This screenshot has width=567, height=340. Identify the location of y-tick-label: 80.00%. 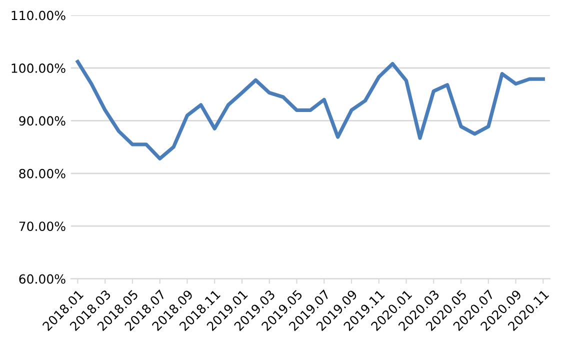
(42, 173).